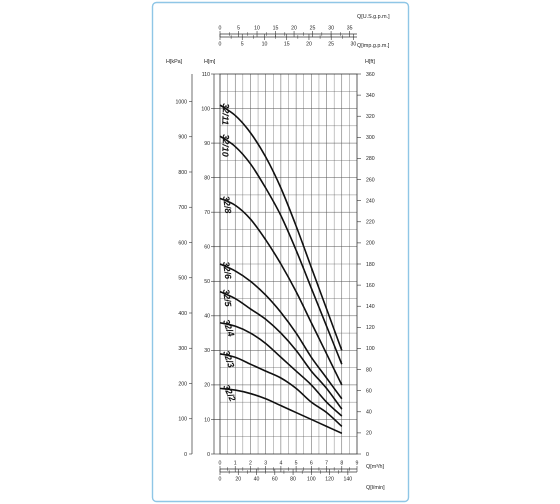 The image size is (560, 504). What do you see at coordinates (182, 173) in the screenshot?
I see `kpa-tick-label: 800` at bounding box center [182, 173].